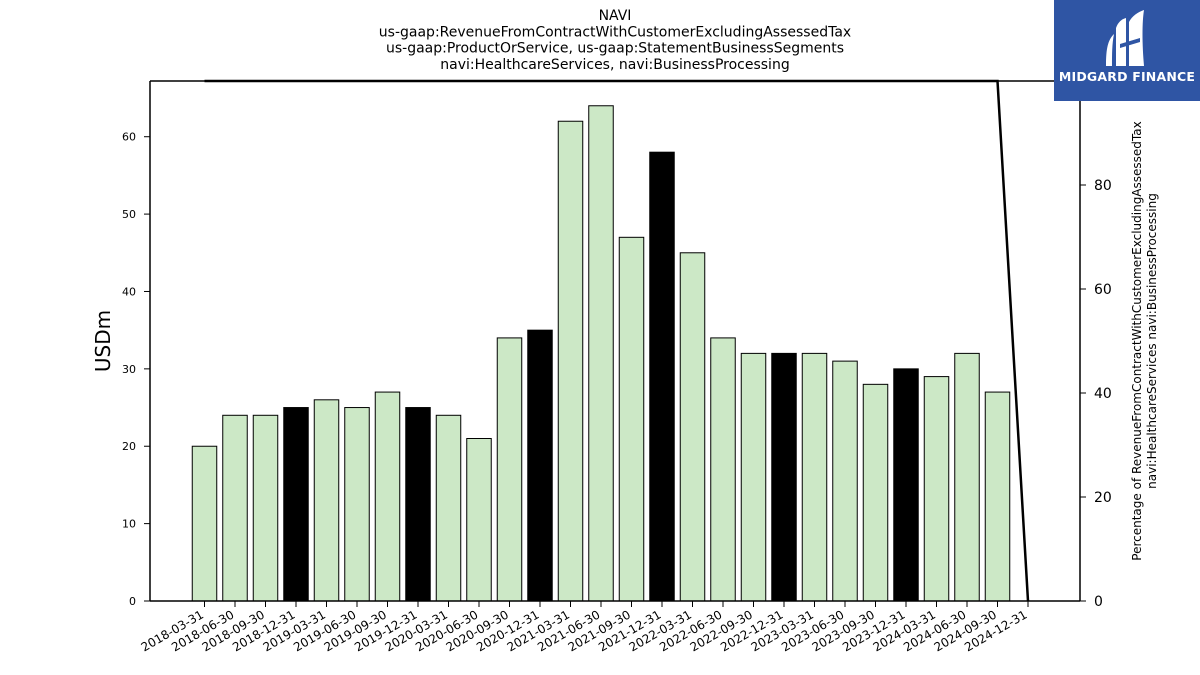 This screenshot has height=675, width=1200. What do you see at coordinates (1103, 186) in the screenshot?
I see `y2-tick-label: 80` at bounding box center [1103, 186].